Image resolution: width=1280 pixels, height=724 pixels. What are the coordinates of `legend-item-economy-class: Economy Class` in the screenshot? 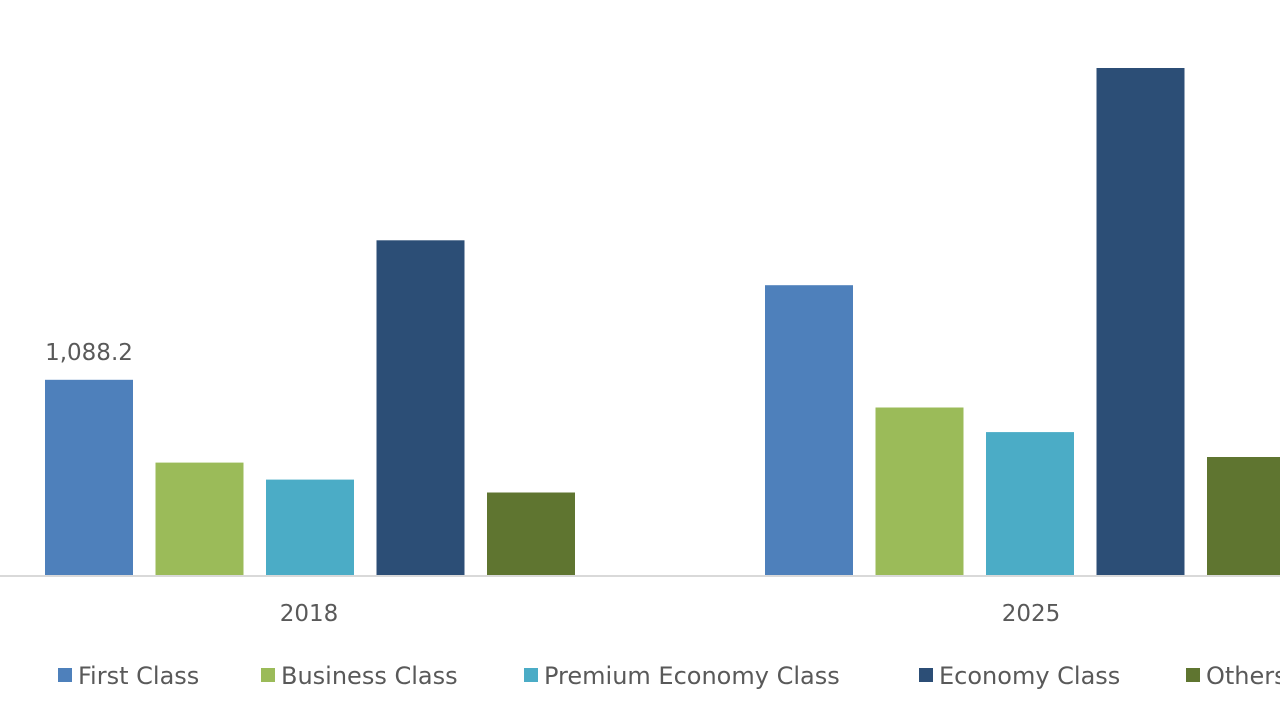 It's located at (1019, 676).